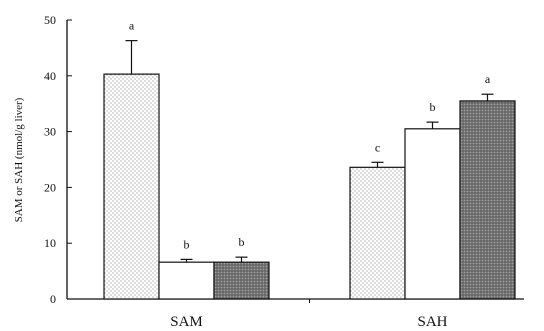 The image size is (544, 331). What do you see at coordinates (50, 187) in the screenshot?
I see `y-tick-label: 20` at bounding box center [50, 187].